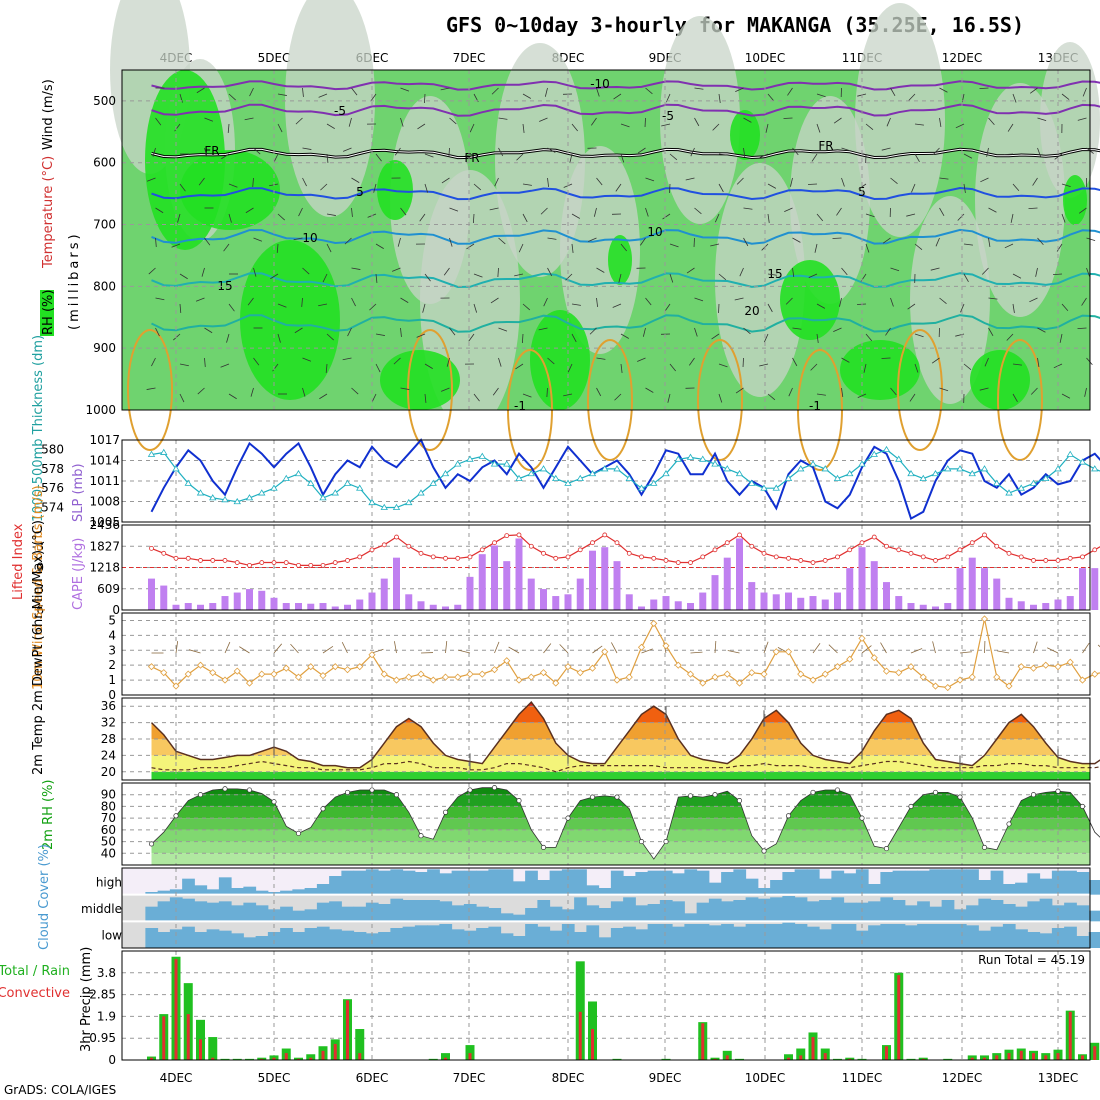 The width and height of the screenshot is (1100, 1100). I want to click on thickness-line, so click(625, 478).